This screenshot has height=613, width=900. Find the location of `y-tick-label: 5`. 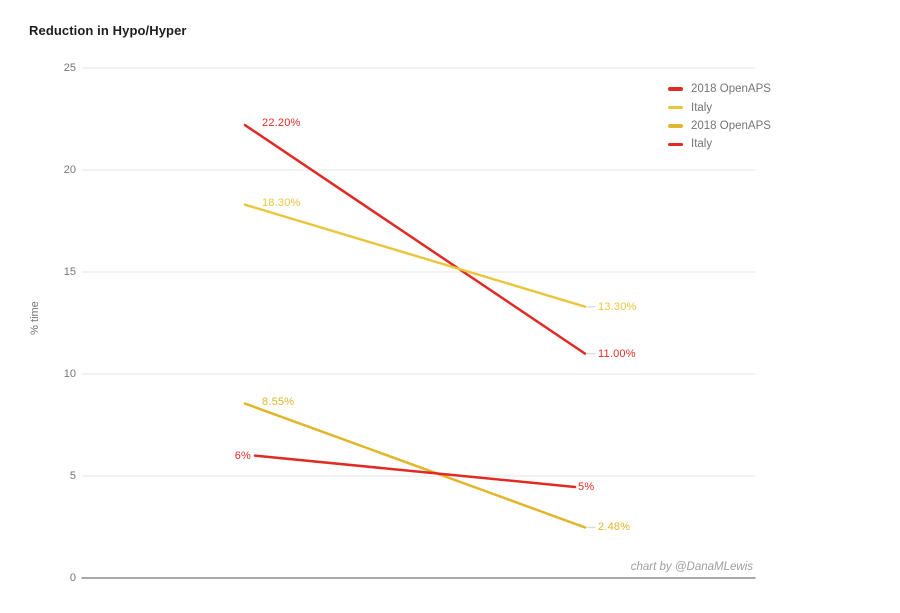

y-tick-label: 5 is located at coordinates (72, 476).